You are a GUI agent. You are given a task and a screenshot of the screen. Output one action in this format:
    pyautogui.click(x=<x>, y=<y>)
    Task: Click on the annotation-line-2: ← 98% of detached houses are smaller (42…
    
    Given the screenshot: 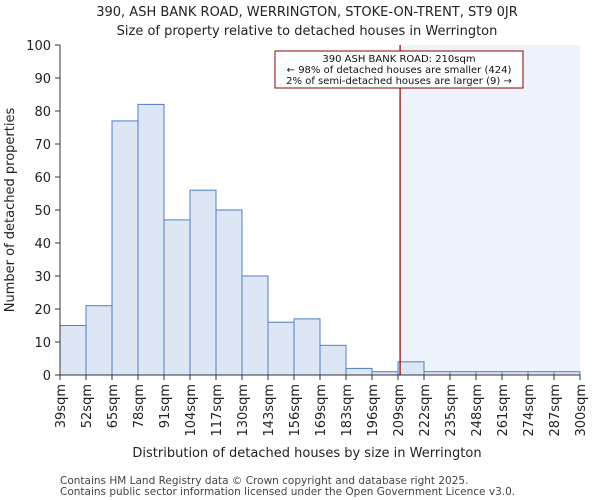 What is the action you would take?
    pyautogui.click(x=399, y=70)
    